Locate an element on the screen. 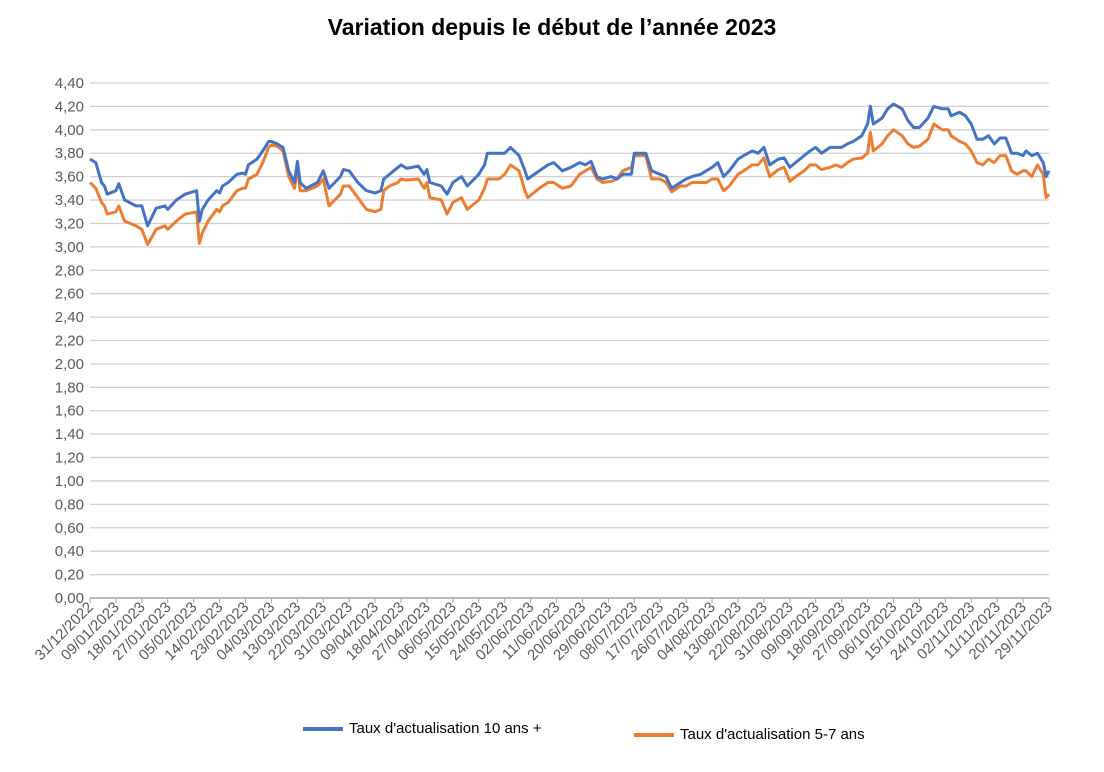 This screenshot has width=1104, height=772. legend-swatch-blue is located at coordinates (323, 728).